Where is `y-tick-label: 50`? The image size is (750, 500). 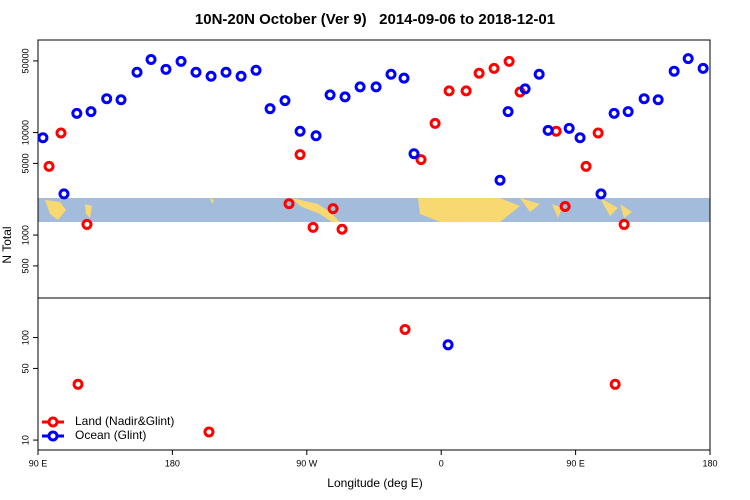 y-tick-label: 50 is located at coordinates (25, 368).